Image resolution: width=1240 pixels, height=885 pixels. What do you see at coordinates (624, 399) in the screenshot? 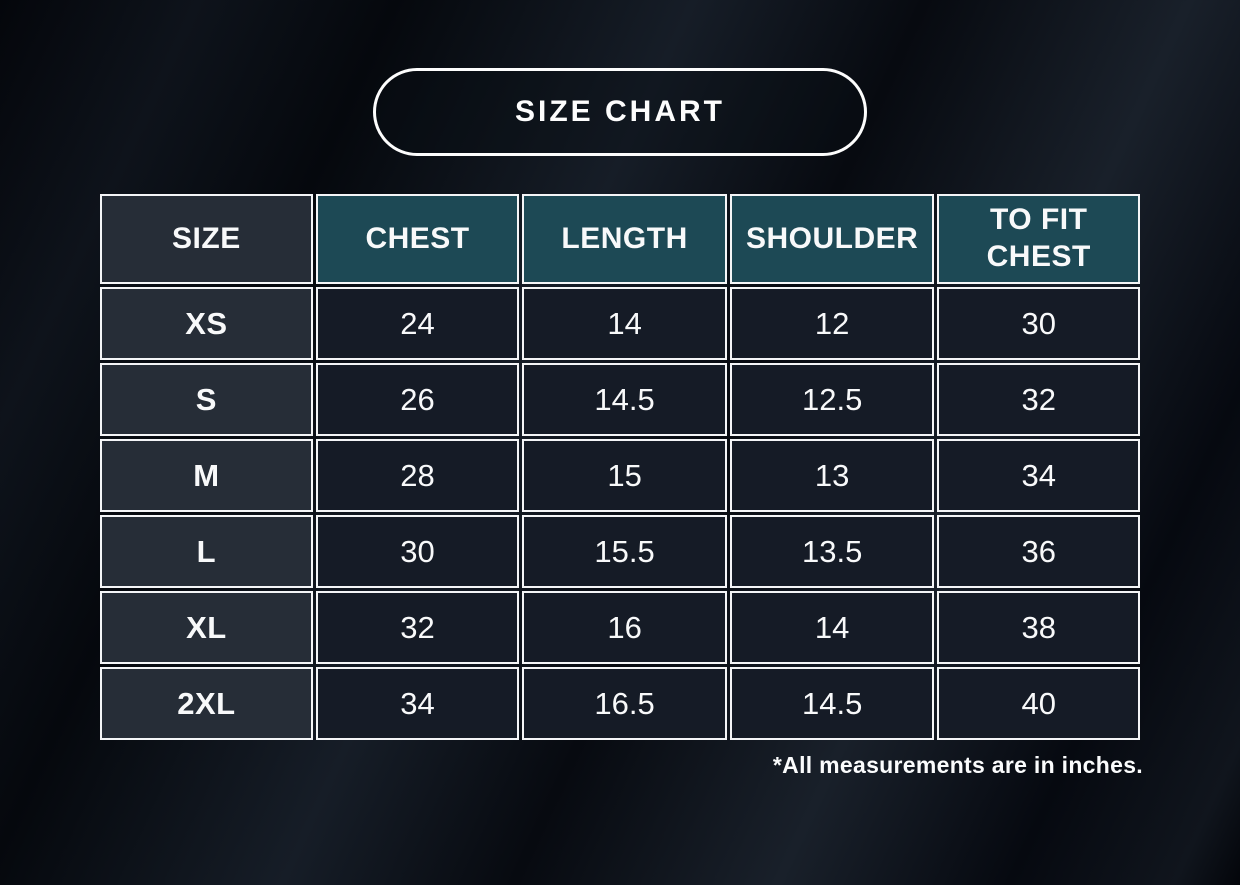
I see `length-value-cell: 14.5` at bounding box center [624, 399].